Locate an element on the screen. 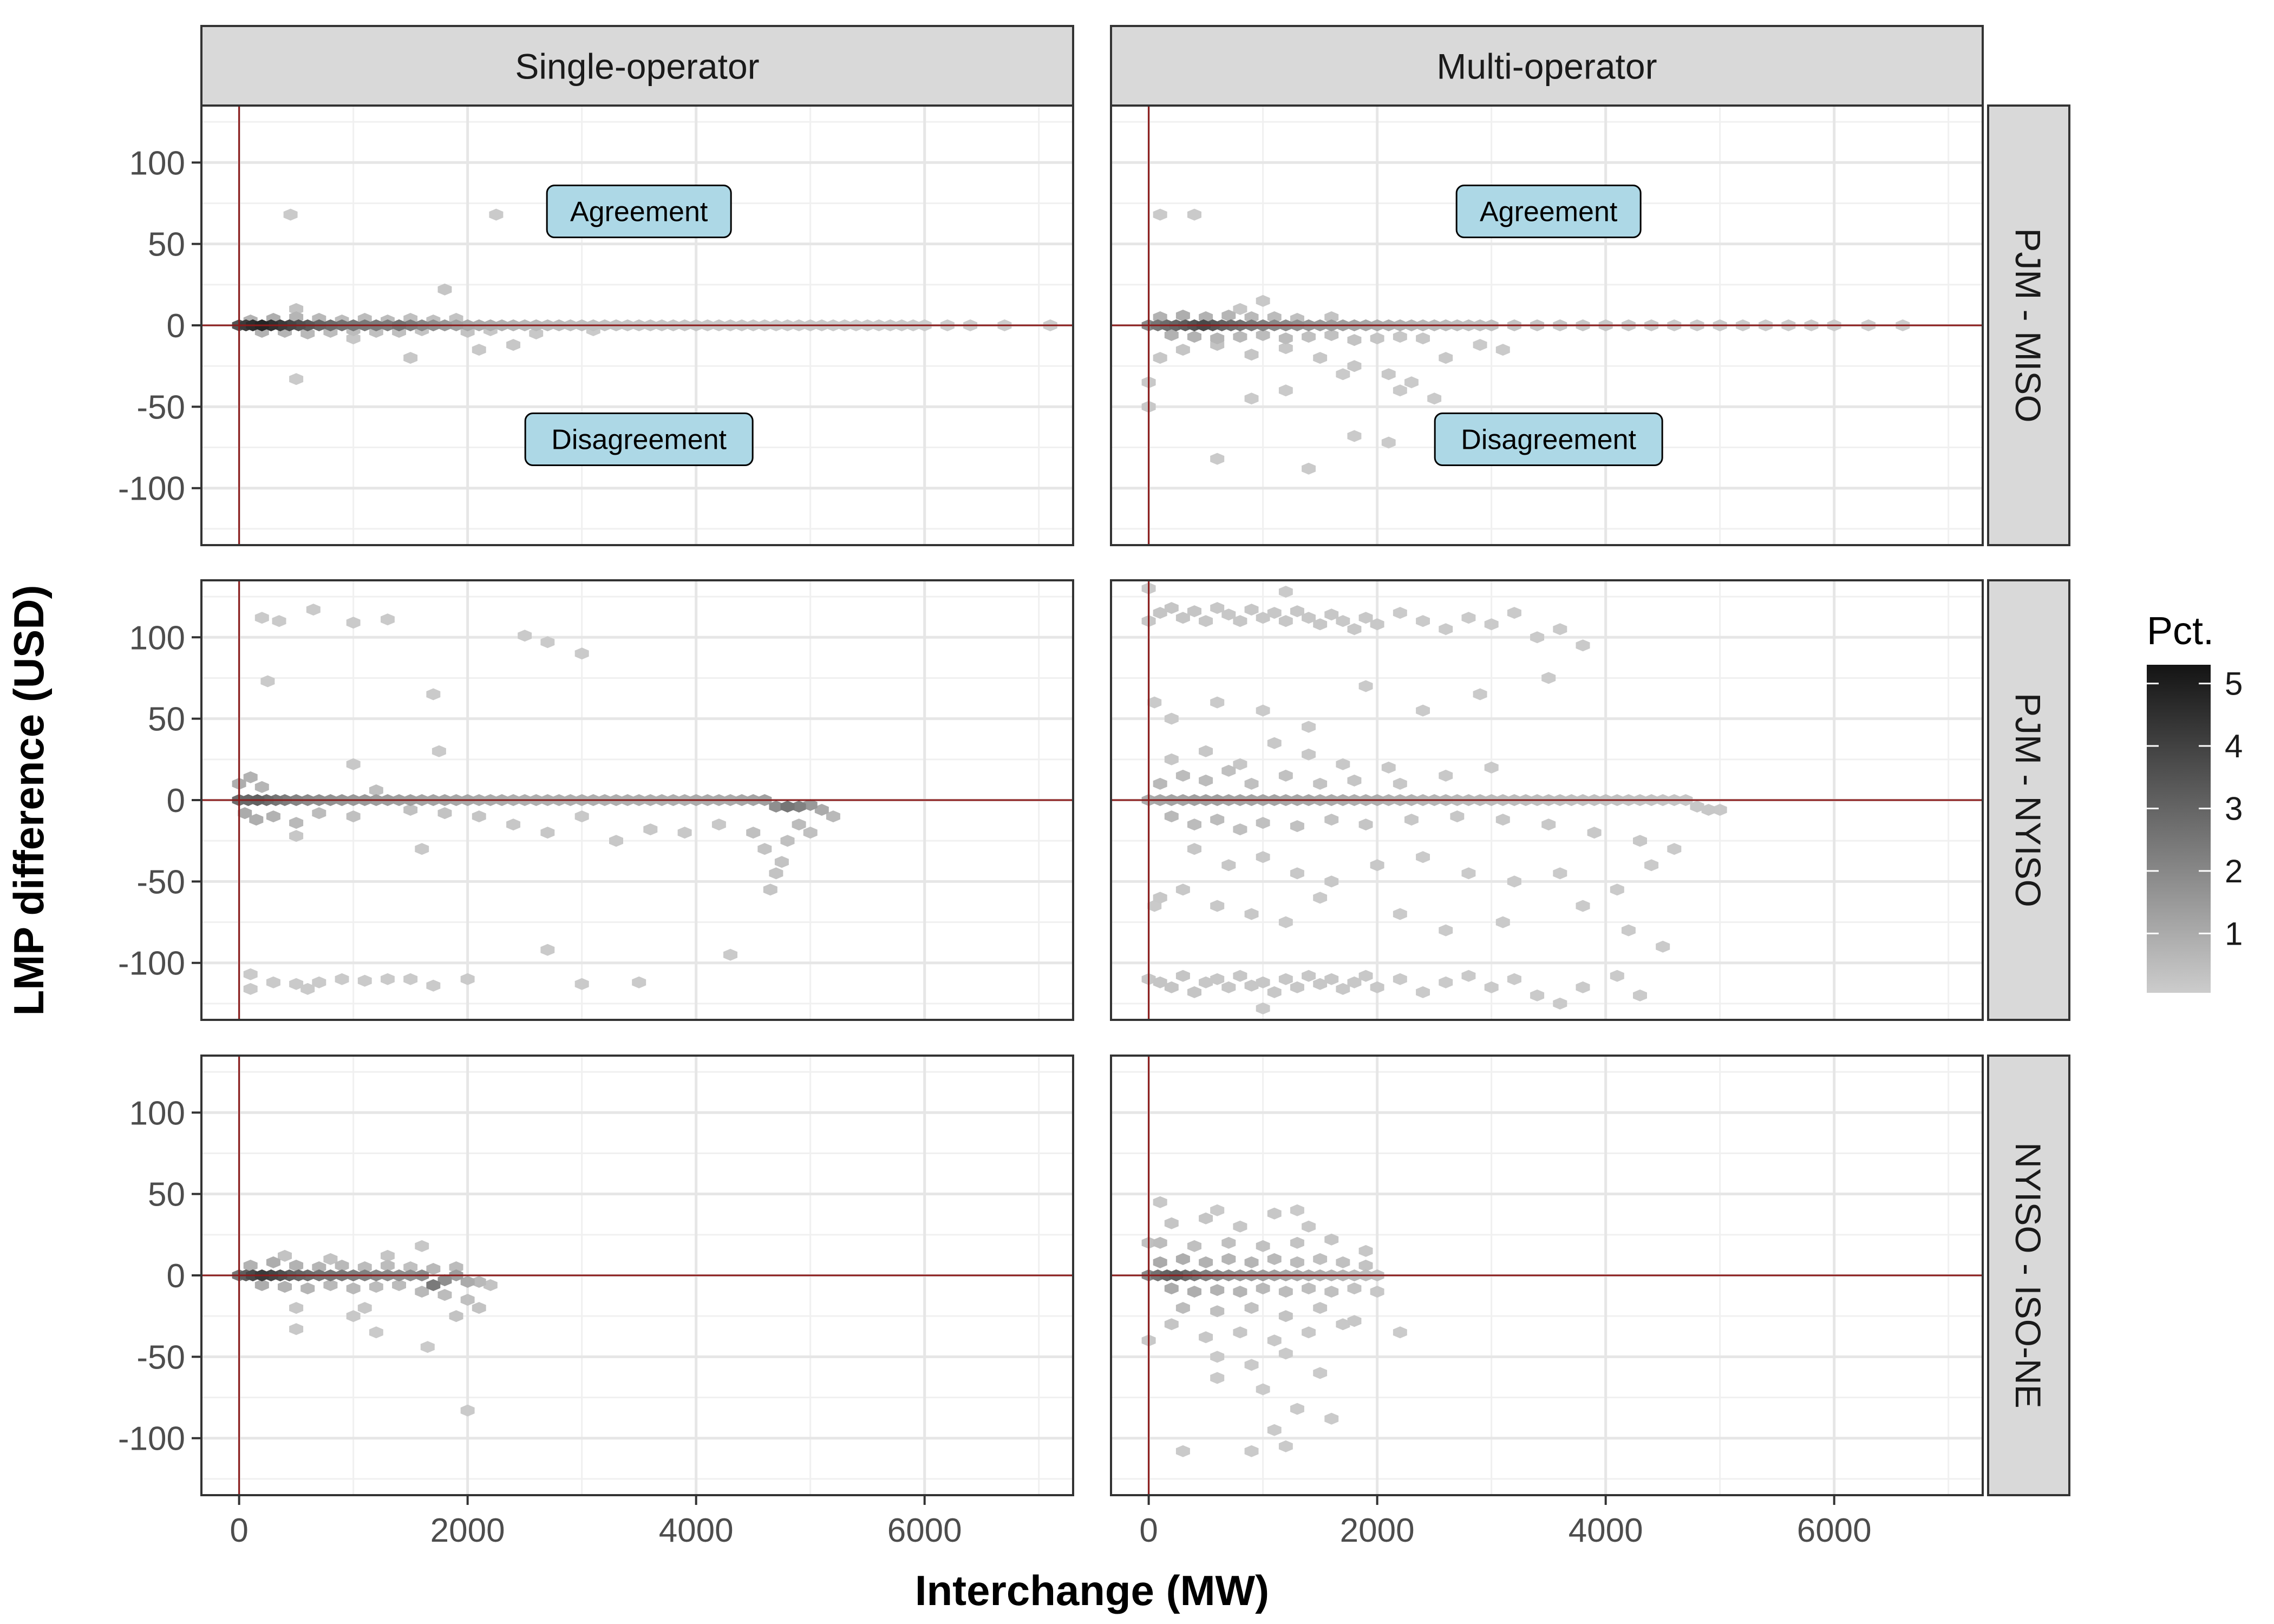  x-tick-label: 2000 is located at coordinates (468, 1530).